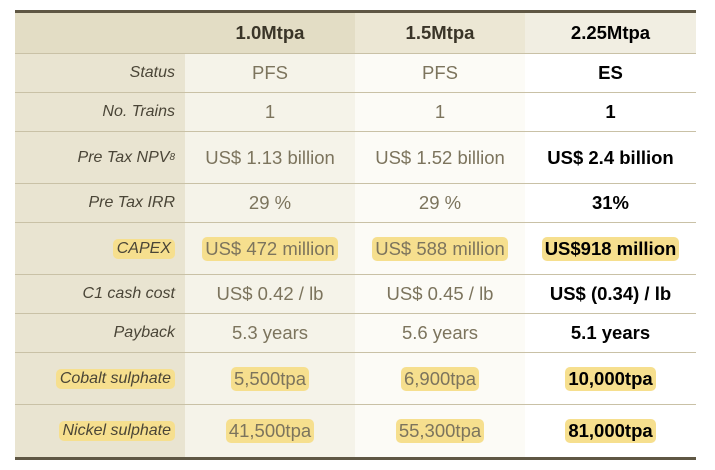 Image resolution: width=715 pixels, height=470 pixels. I want to click on table-cell: 6,900tpa, so click(440, 378).